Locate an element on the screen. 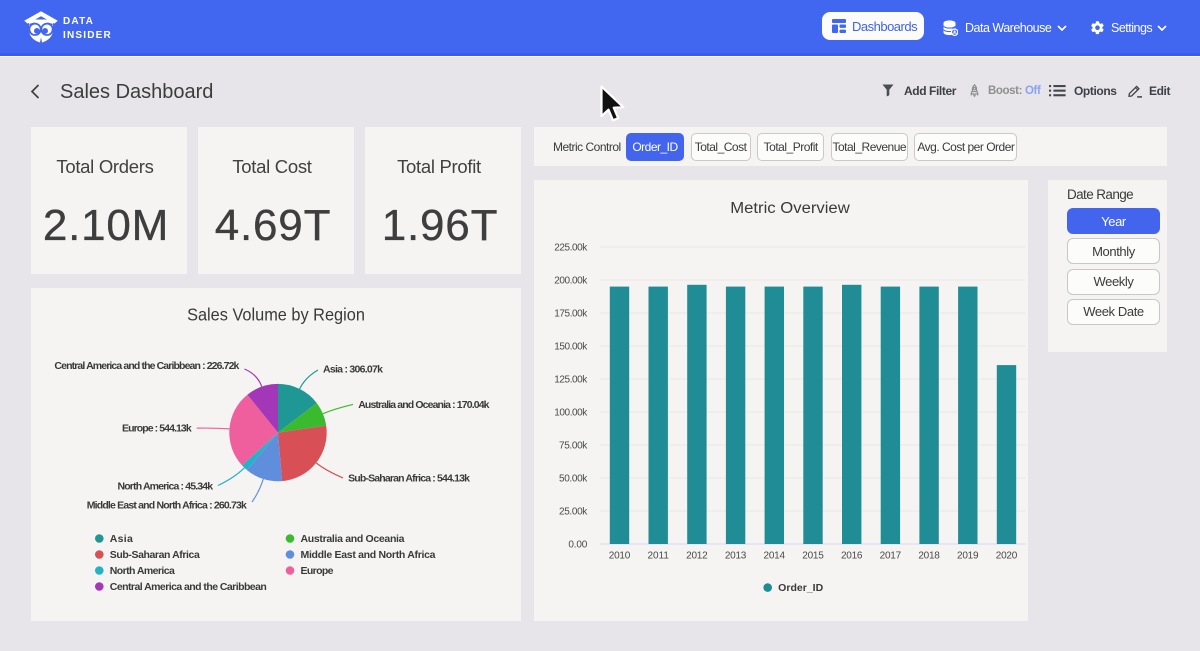  svg-text: 2013 is located at coordinates (736, 556).